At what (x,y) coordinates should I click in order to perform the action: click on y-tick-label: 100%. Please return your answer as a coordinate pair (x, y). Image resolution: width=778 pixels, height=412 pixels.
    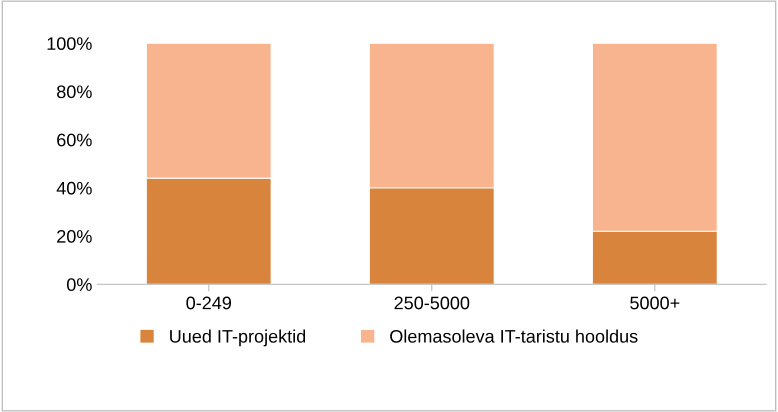
    Looking at the image, I should click on (70, 43).